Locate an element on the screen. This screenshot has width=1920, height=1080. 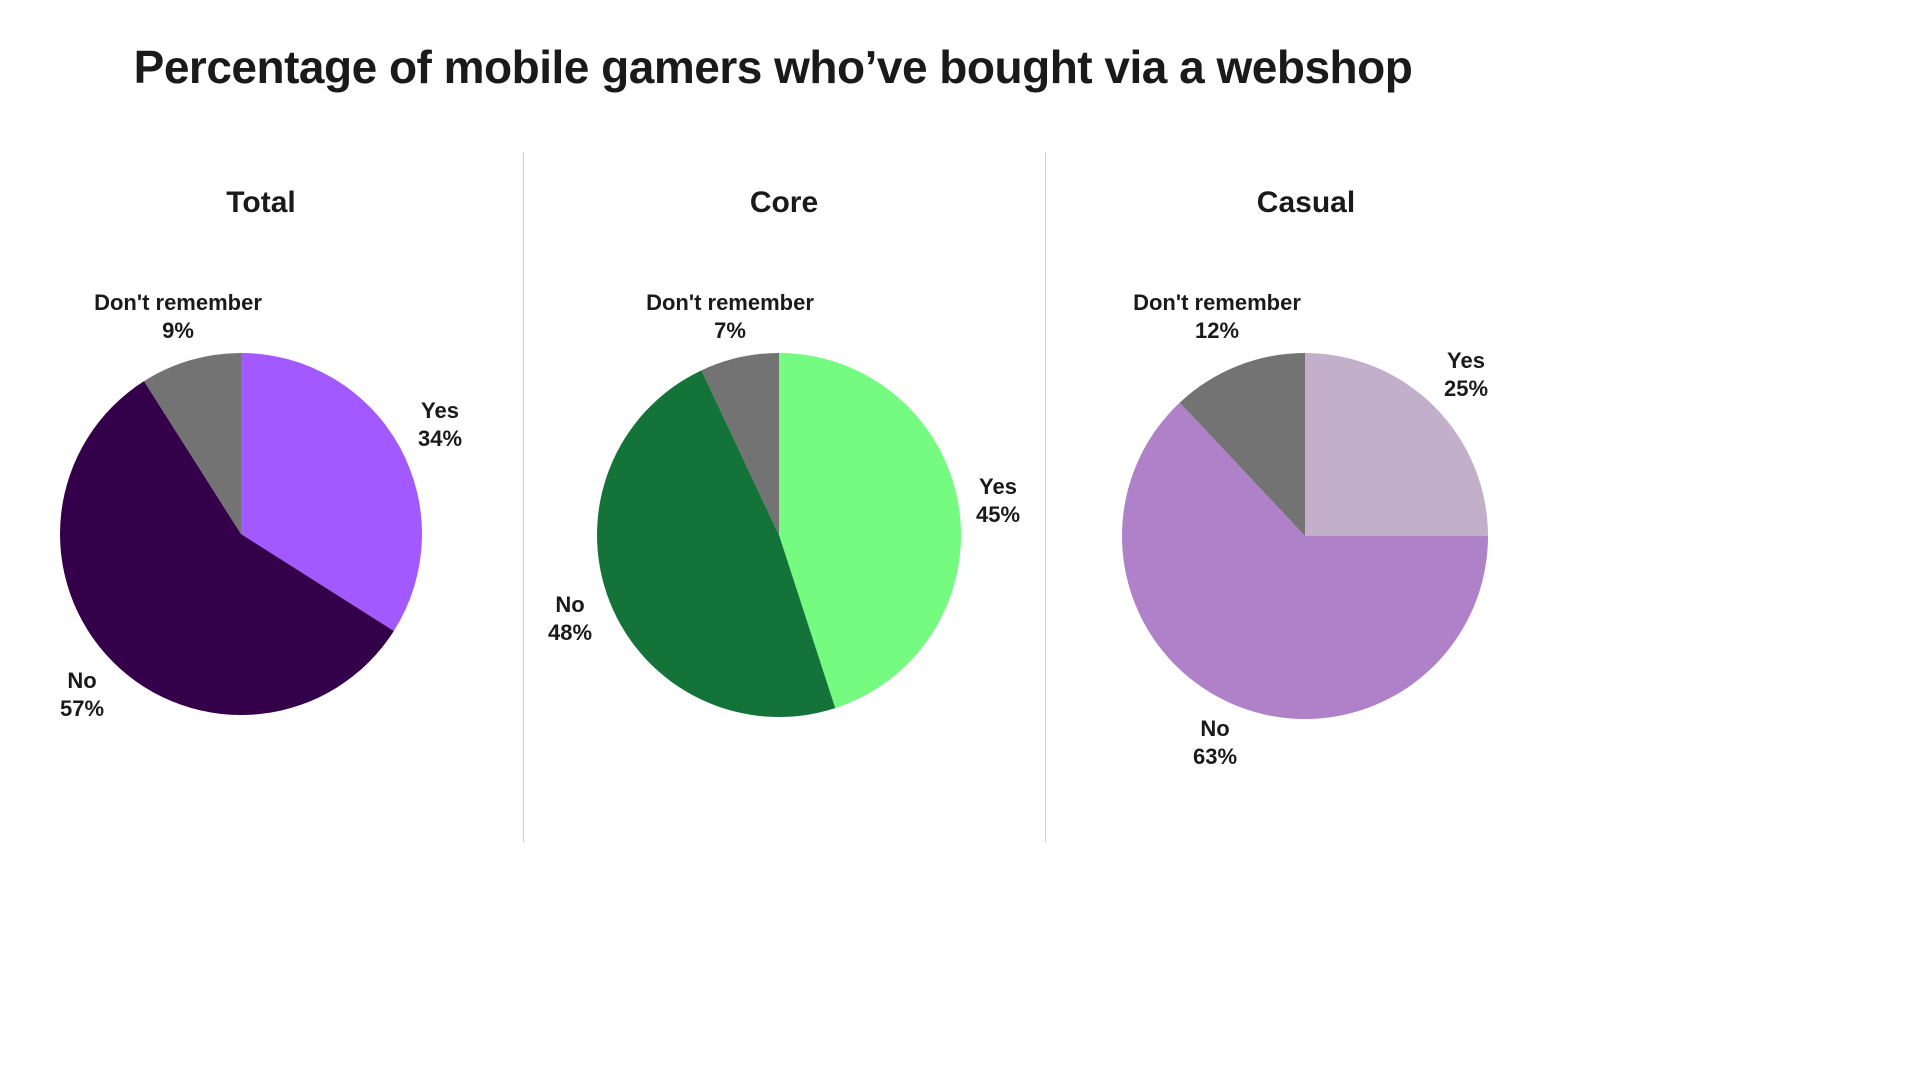
pie-title-casual: Casual is located at coordinates (1306, 202).